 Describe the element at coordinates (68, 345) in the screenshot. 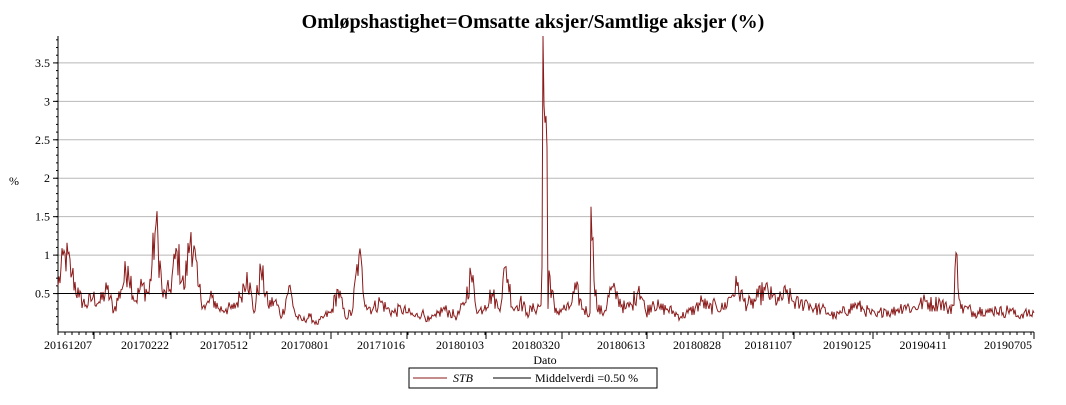

I see `x-tick-label: 20161207` at that location.